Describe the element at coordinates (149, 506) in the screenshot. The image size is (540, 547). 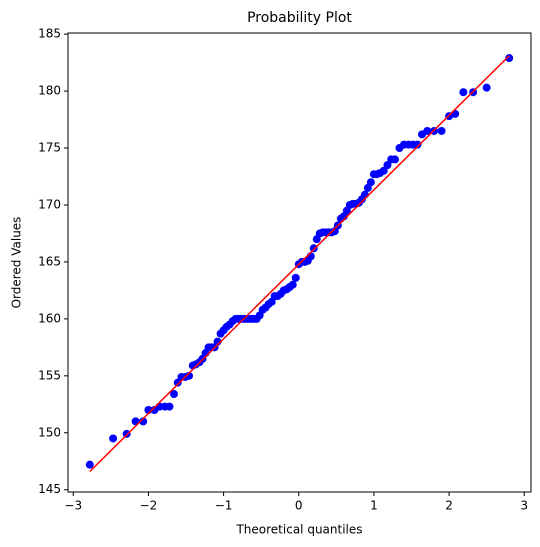
I see `x-tick-label: −2` at that location.